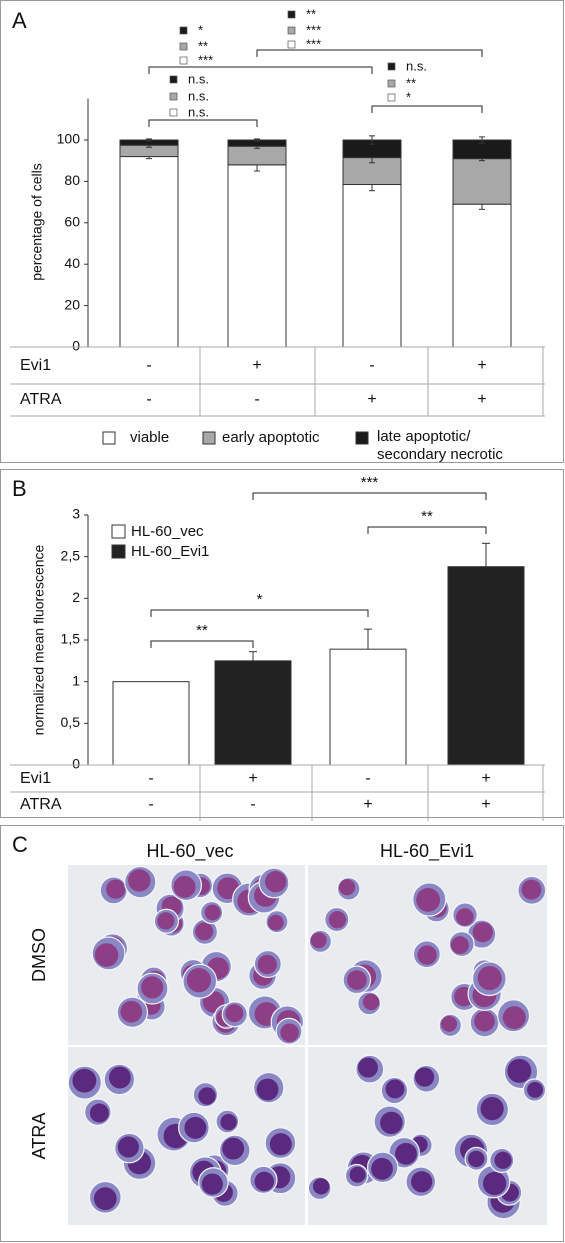  I want to click on panel-label: C, so click(20, 844).